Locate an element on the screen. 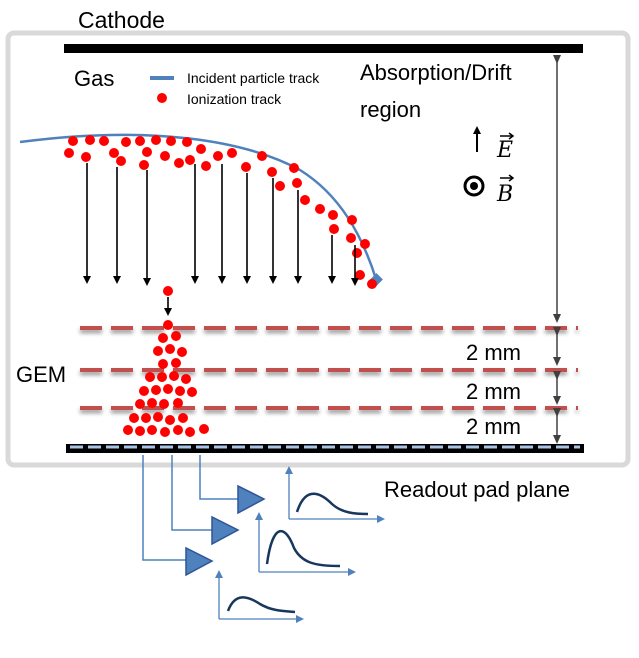 This screenshot has height=658, width=639. gap-label-3: 2 mm is located at coordinates (493, 426).